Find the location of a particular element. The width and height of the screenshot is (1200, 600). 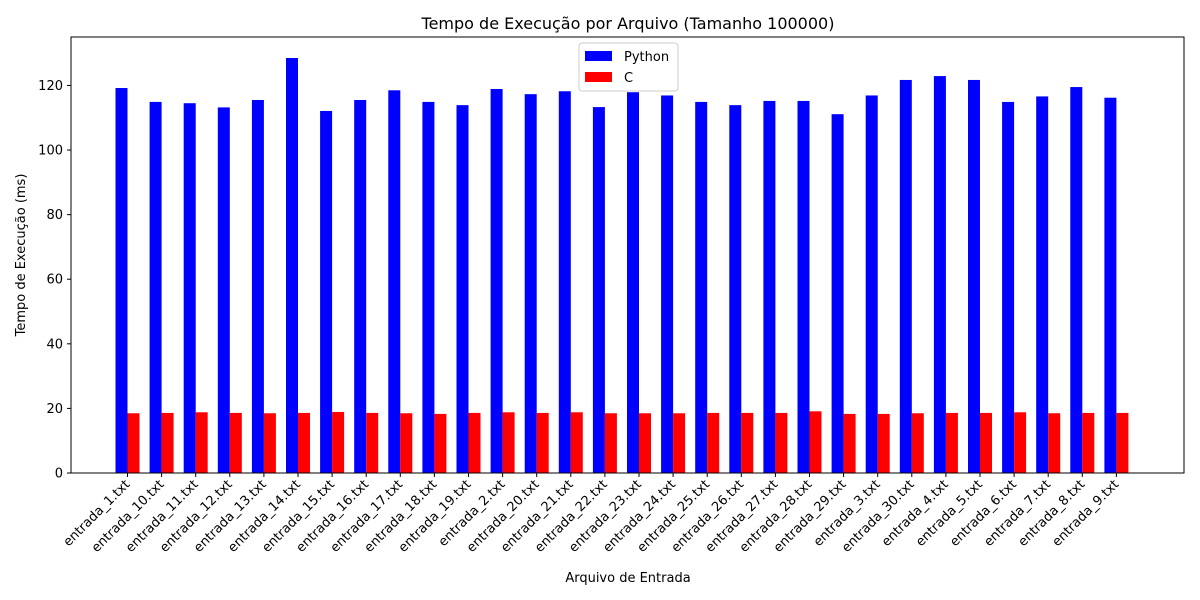

legend-swatch-c is located at coordinates (598, 77).